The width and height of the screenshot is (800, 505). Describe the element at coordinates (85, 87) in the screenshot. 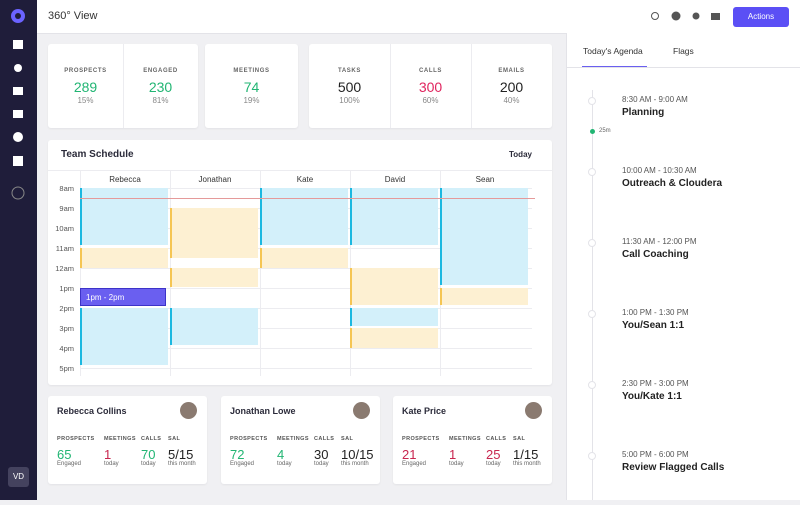

I see `stat-value: 289` at that location.